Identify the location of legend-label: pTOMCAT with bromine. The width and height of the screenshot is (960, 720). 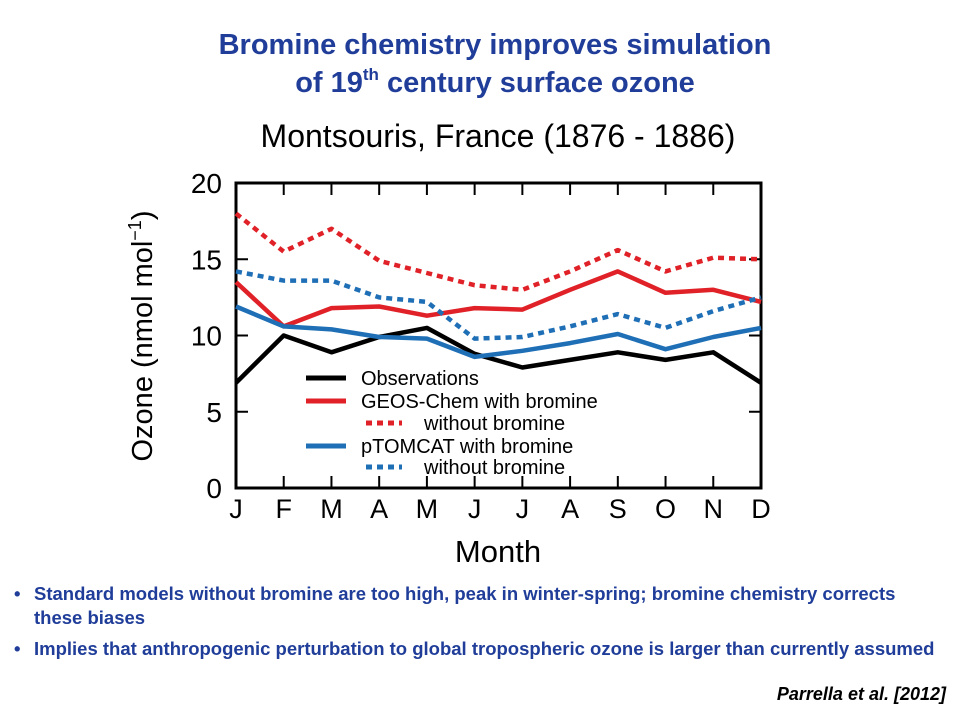
(467, 447).